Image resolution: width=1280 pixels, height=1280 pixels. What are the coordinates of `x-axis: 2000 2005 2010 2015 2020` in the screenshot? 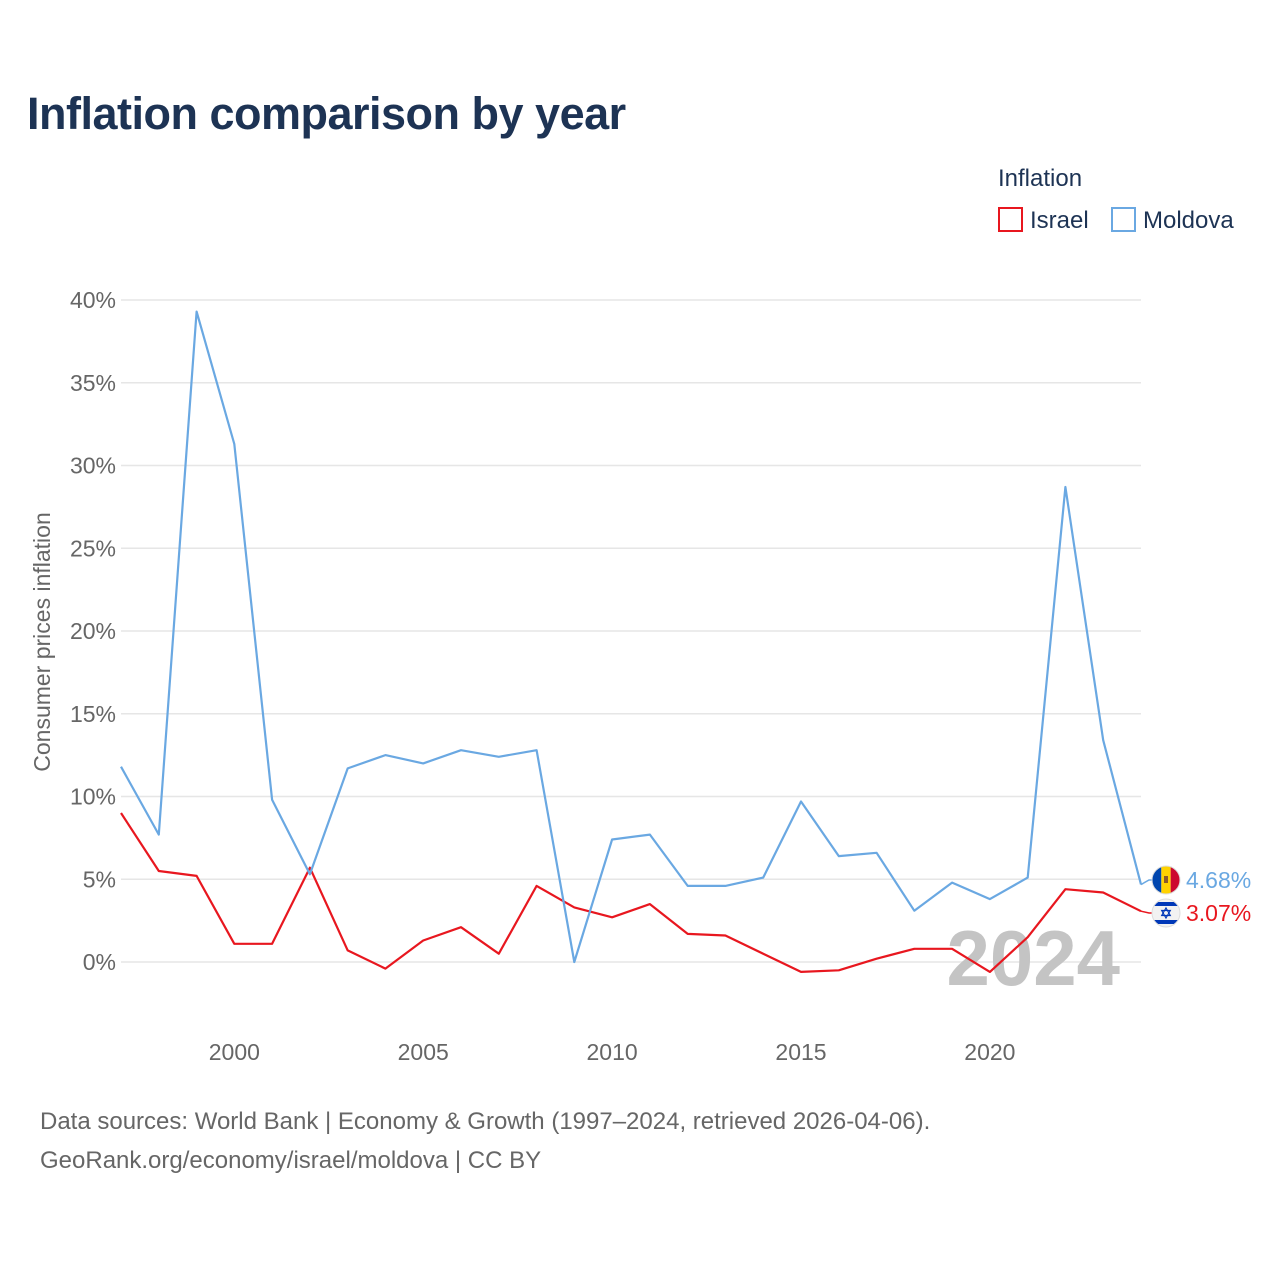 It's located at (612, 1052).